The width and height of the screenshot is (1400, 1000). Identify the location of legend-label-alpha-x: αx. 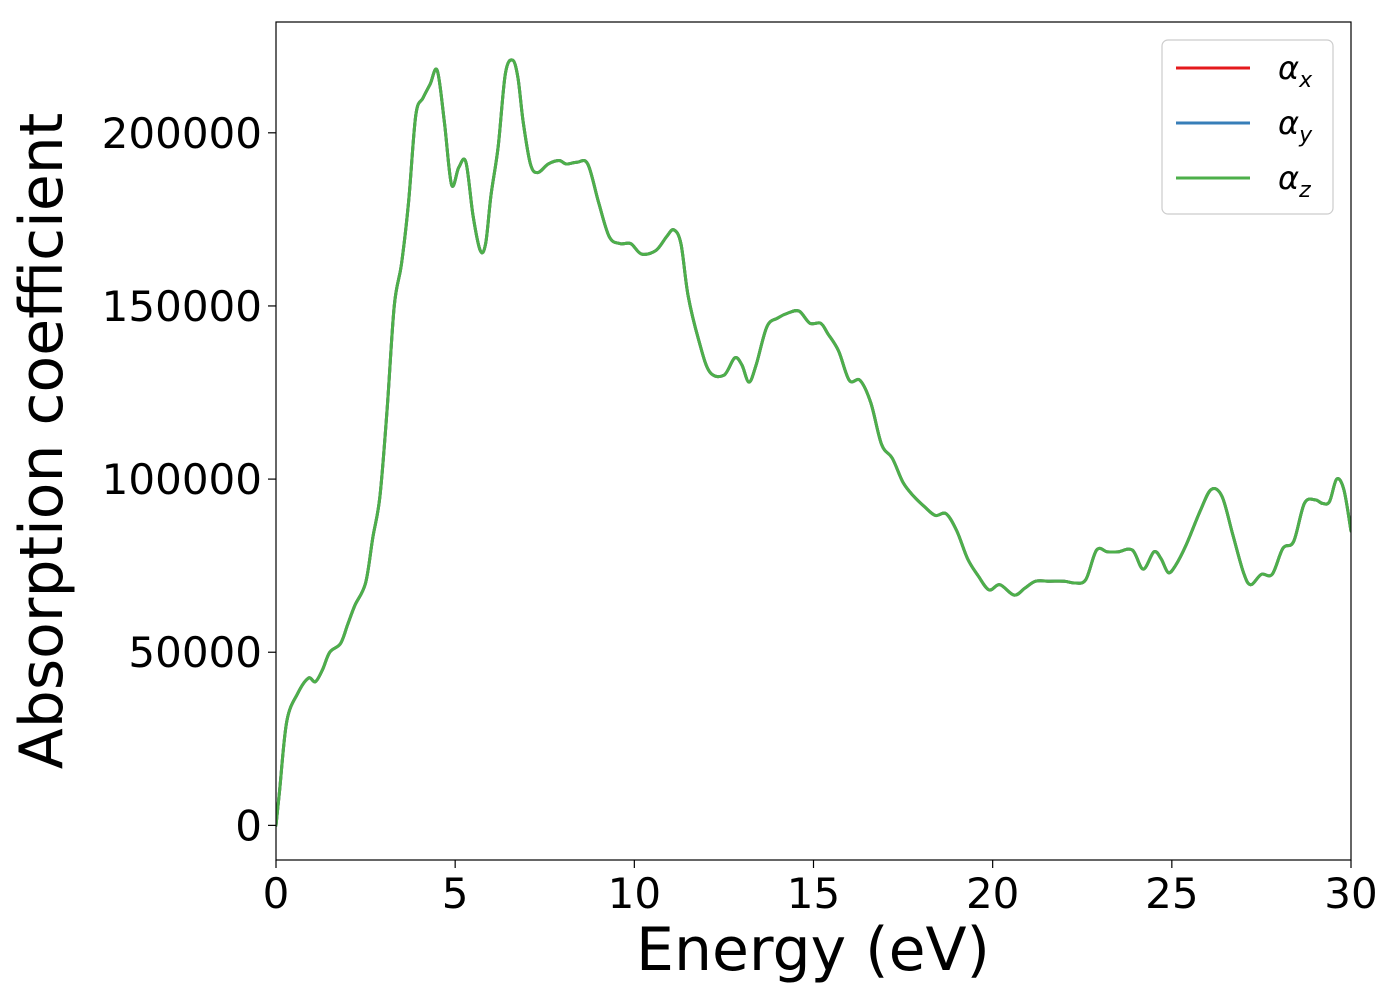
(1295, 71).